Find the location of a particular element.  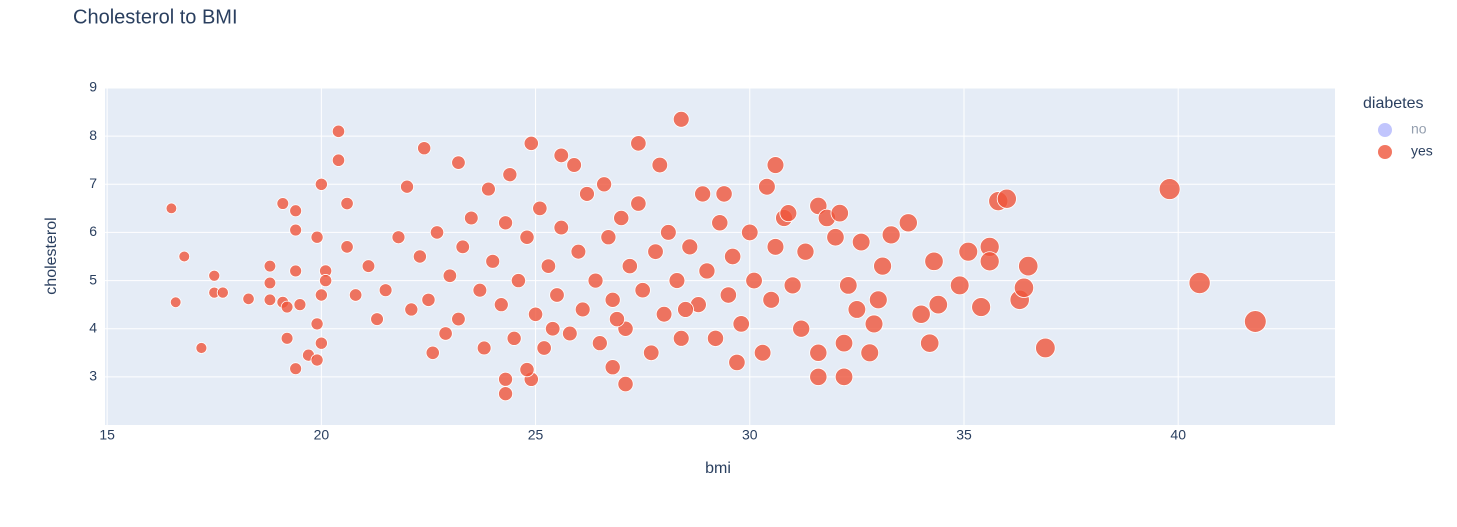

y-axis-title: cholesterol is located at coordinates (51, 255).